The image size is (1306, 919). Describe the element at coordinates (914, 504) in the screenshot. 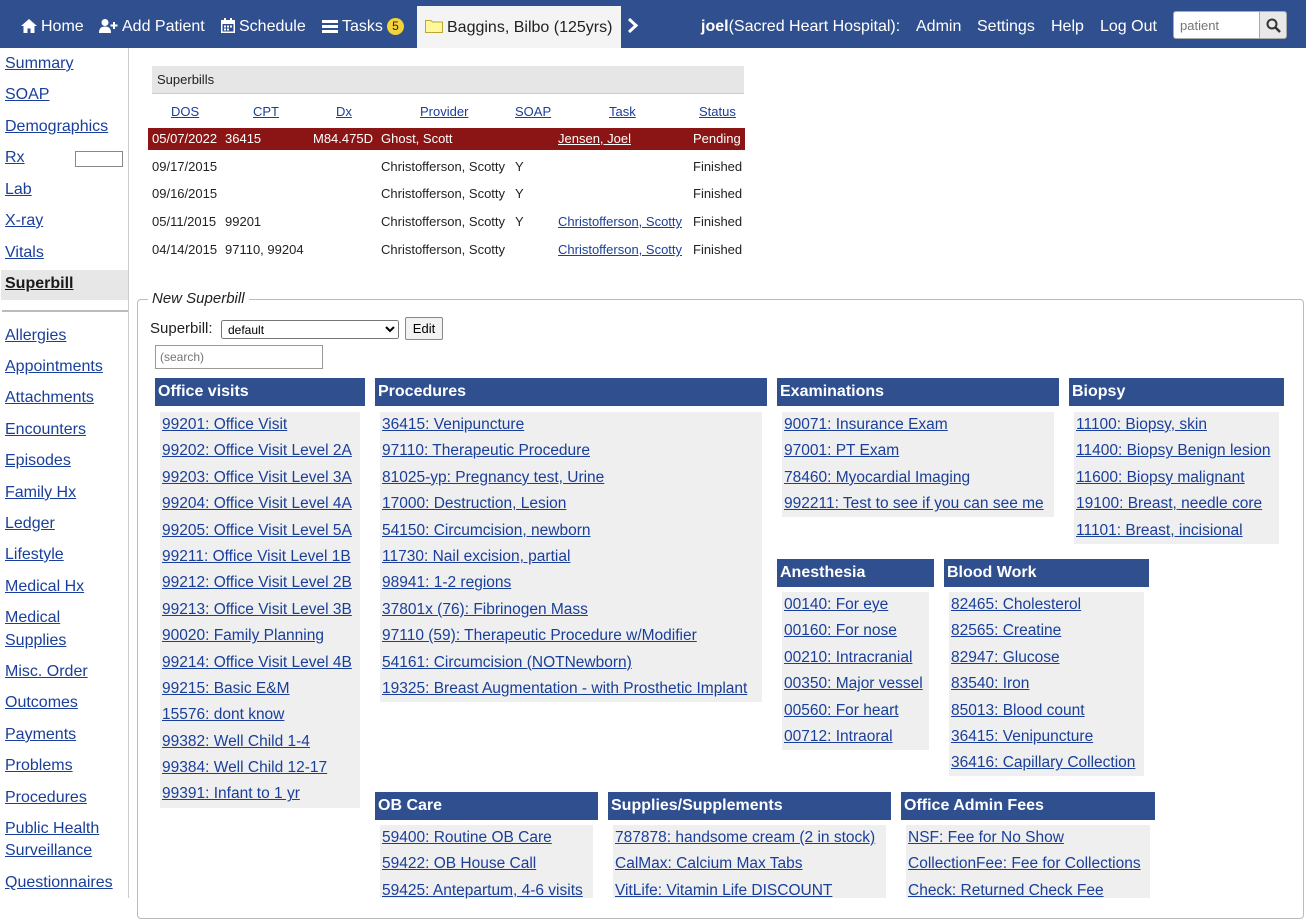

I see `billing-code-link: 992211: Test to see if you can see me` at that location.